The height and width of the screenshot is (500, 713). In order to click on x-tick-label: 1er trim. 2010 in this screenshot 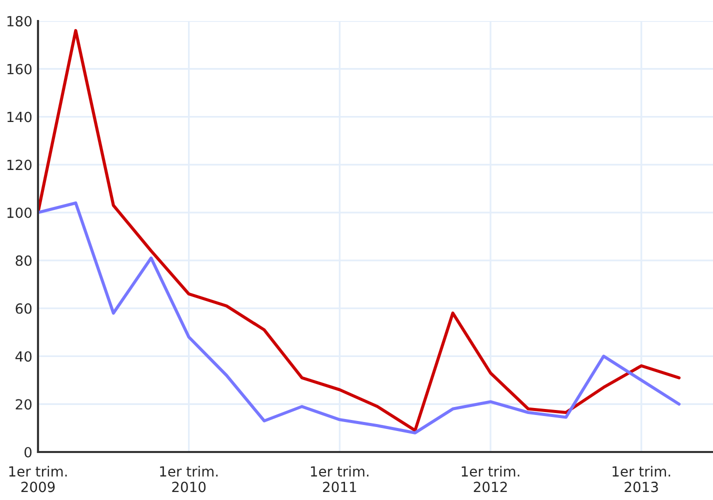, I will do `click(189, 479)`.